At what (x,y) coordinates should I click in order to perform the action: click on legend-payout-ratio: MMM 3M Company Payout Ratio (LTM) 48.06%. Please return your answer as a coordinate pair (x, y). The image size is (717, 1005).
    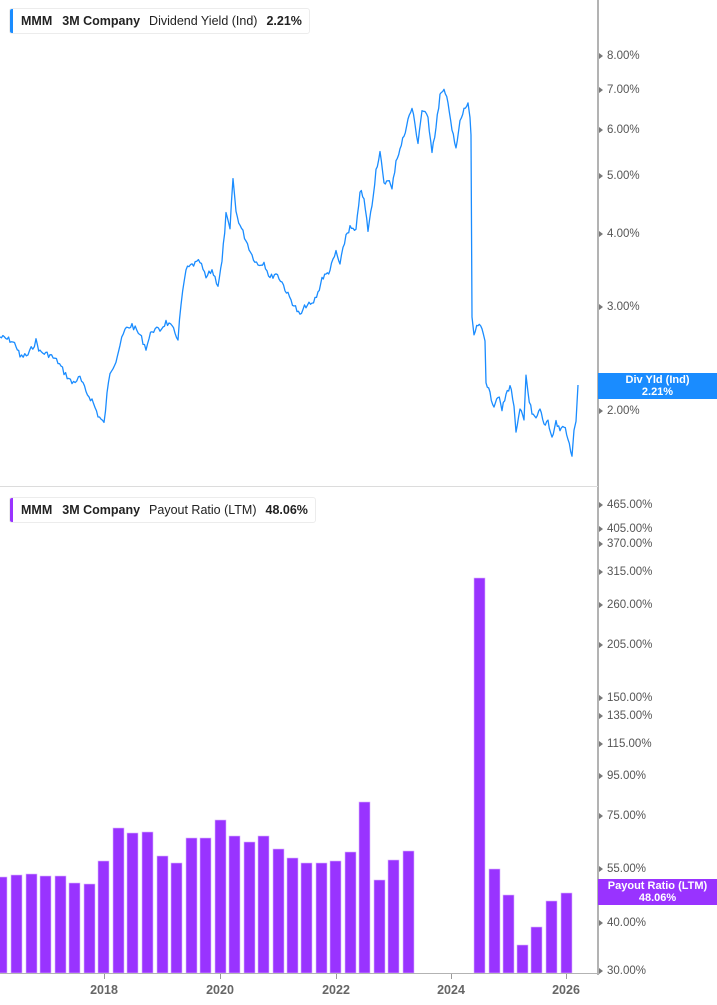
    Looking at the image, I should click on (162, 510).